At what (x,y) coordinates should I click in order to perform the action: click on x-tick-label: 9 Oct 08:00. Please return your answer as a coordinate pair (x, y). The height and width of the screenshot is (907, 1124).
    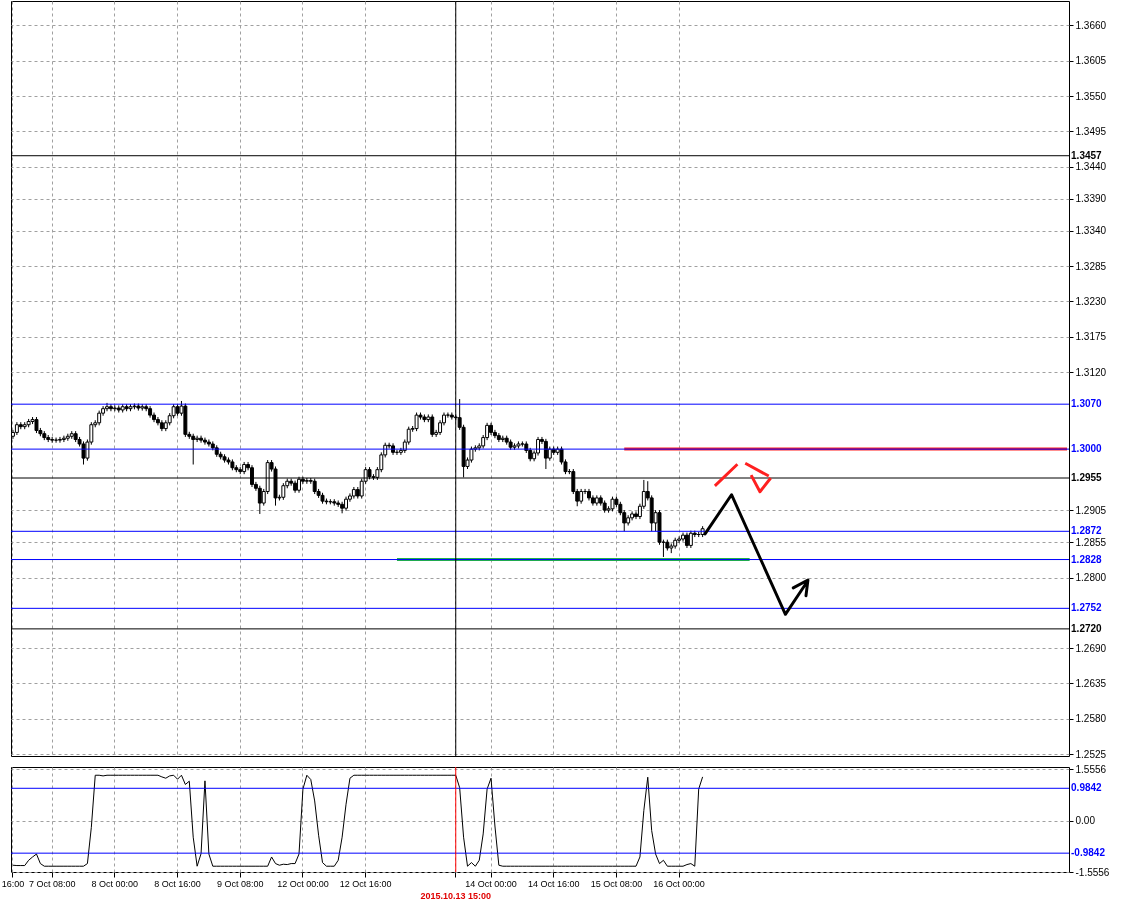
    Looking at the image, I should click on (240, 883).